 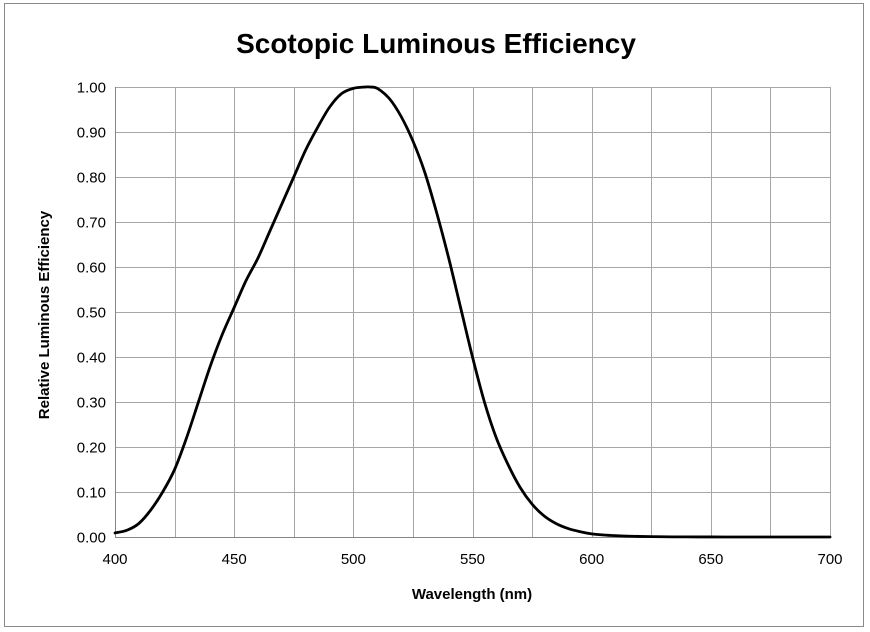 I want to click on y-tick-label: 0.20, so click(x=91, y=448).